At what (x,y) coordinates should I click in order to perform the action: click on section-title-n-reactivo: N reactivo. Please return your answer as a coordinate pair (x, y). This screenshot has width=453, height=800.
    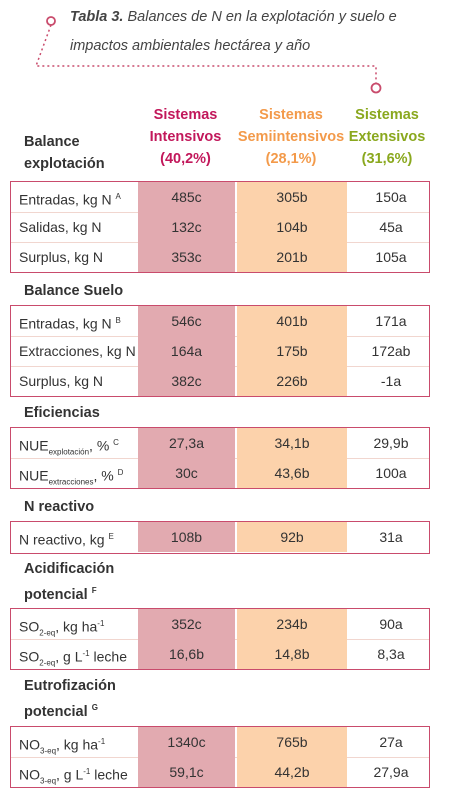
    Looking at the image, I should click on (59, 507).